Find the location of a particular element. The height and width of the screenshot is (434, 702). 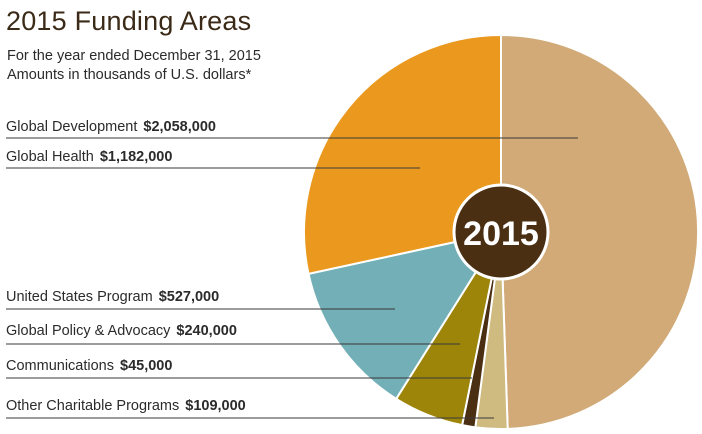

label-global-policy-advocacy: Global Policy & Advocacy $240,000 is located at coordinates (121, 331).